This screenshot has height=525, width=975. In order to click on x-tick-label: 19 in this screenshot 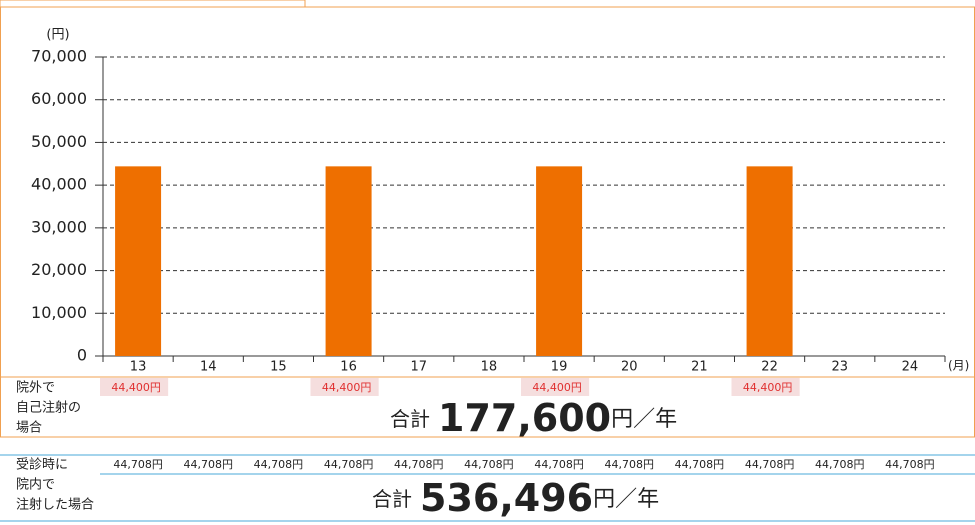, I will do `click(559, 367)`.